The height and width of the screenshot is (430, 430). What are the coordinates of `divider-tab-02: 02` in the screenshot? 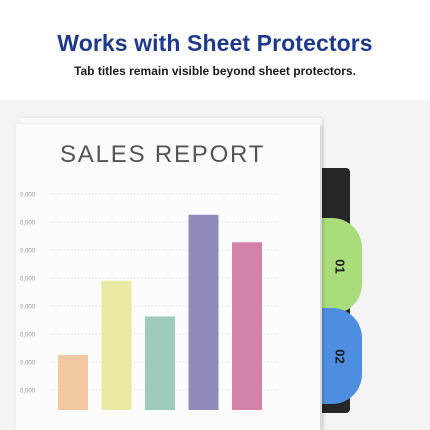 It's located at (340, 356).